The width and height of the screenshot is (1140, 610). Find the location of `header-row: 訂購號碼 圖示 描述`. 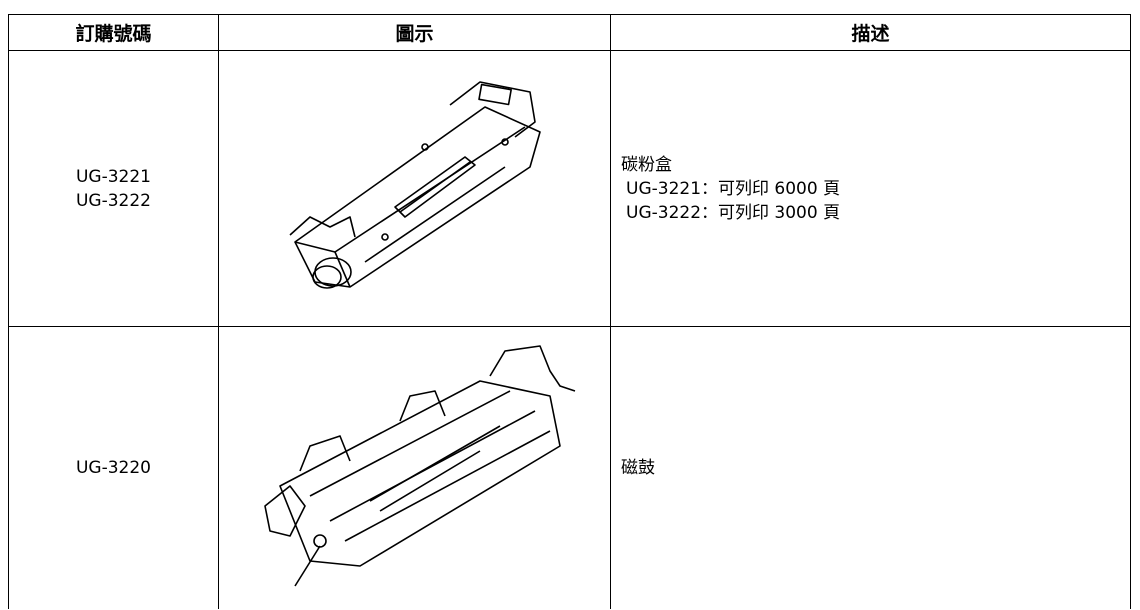

header-row: 訂購號碼 圖示 描述 is located at coordinates (569, 32).